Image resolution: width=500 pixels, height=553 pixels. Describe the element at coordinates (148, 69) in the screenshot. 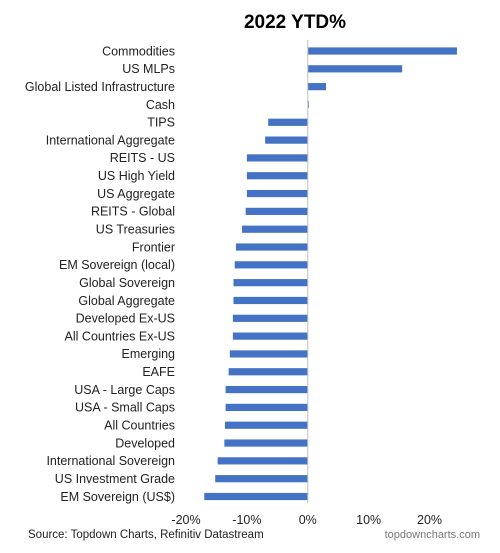

I see `category-label: US MLPs` at that location.